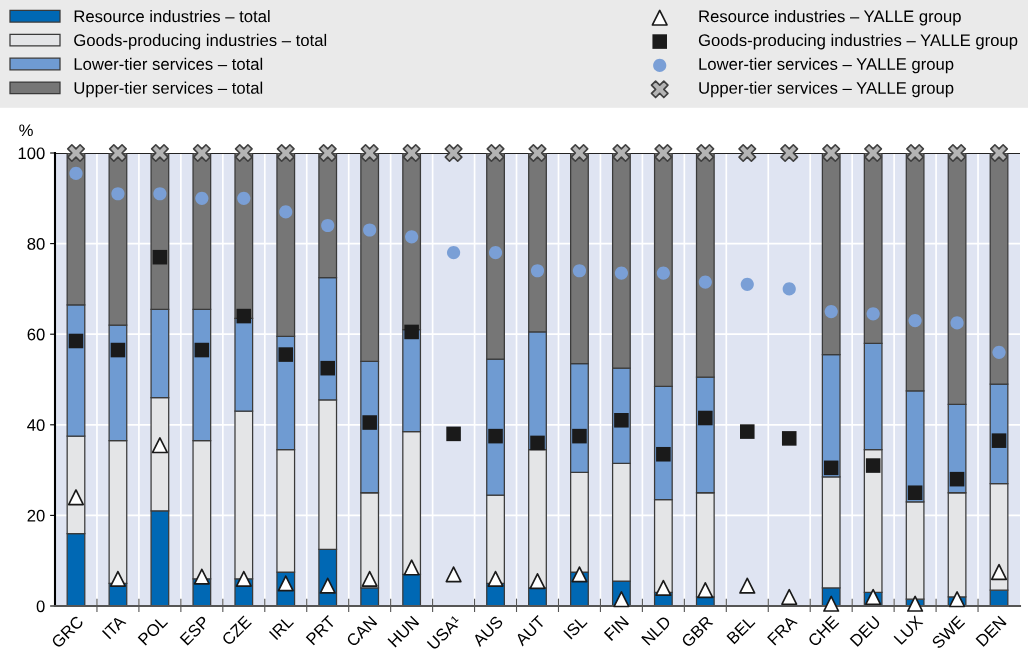 The image size is (1028, 652). What do you see at coordinates (36, 244) in the screenshot?
I see `y-tick-label: 80` at bounding box center [36, 244].